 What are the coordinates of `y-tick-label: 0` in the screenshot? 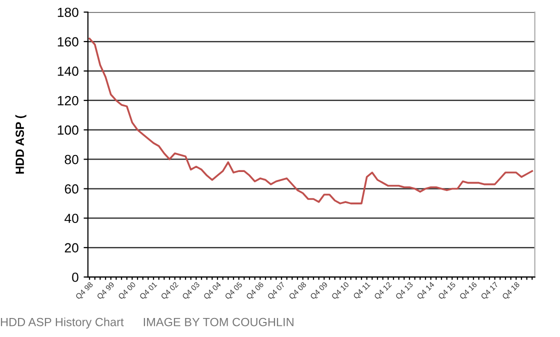 It's located at (75, 277).